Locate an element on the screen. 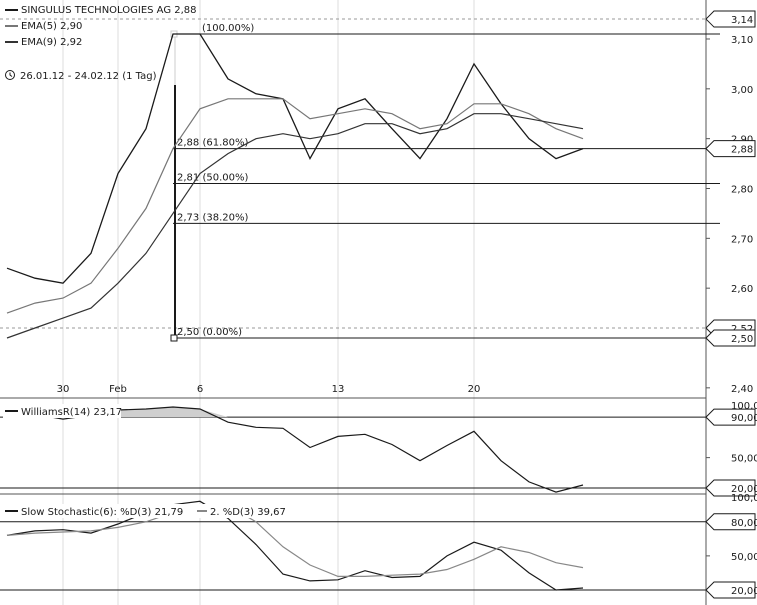 This screenshot has height=605, width=757. williams-axis-tick-label: 50,00 is located at coordinates (744, 459).